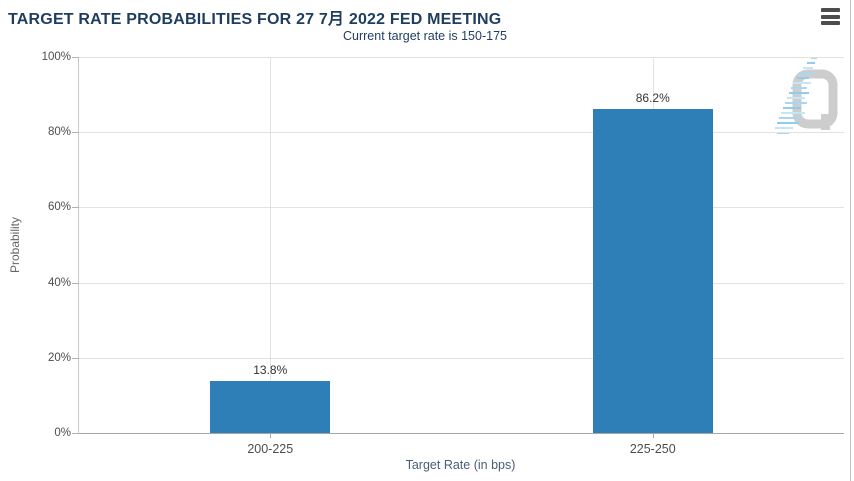 This screenshot has width=854, height=481. What do you see at coordinates (270, 370) in the screenshot?
I see `bar-value-label: 13.8%` at bounding box center [270, 370].